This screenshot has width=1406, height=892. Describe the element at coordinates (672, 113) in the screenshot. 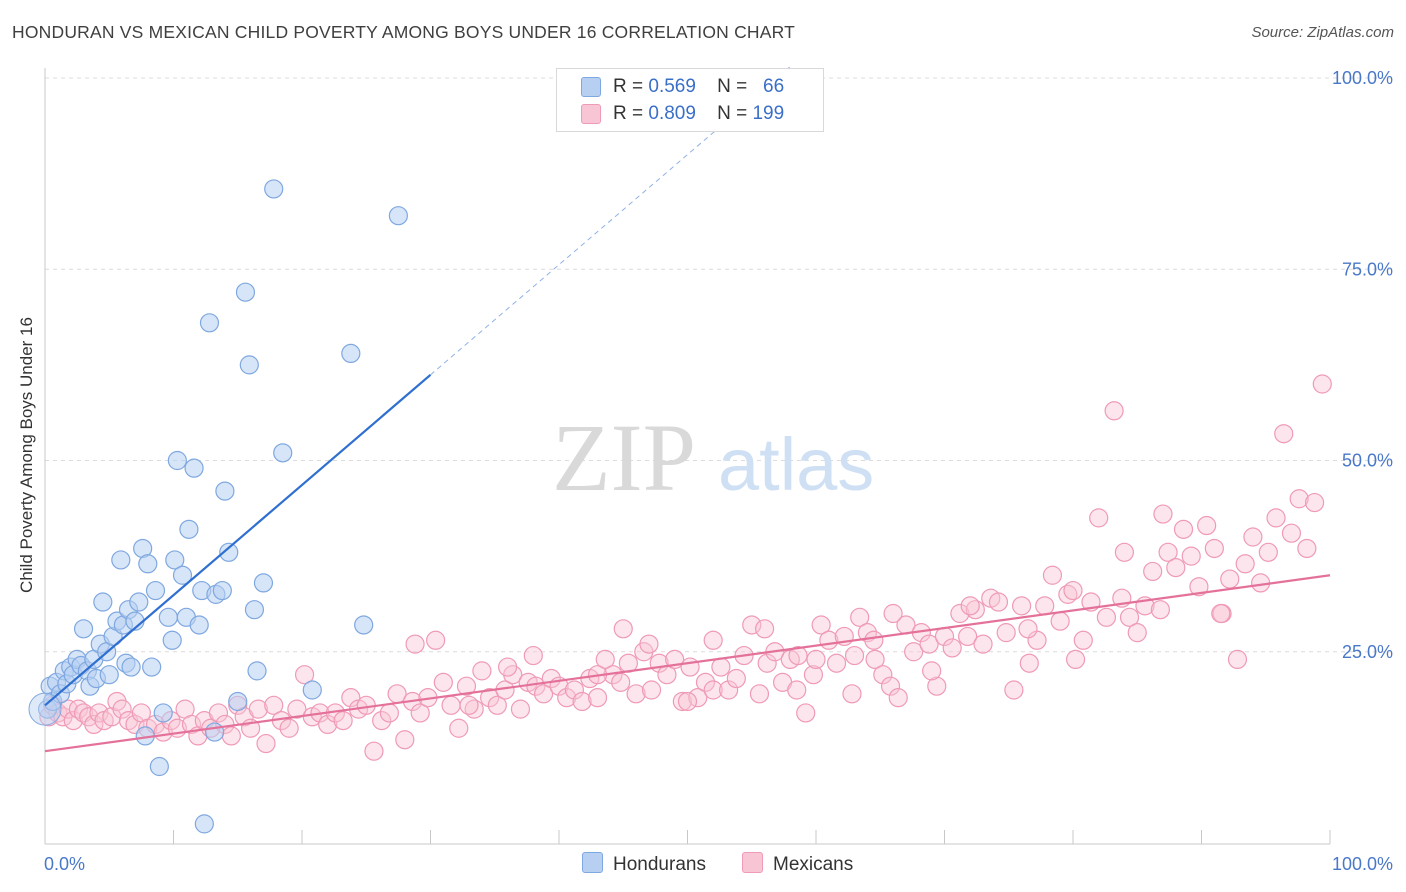

I see `legend-r-value: 0.809` at that location.